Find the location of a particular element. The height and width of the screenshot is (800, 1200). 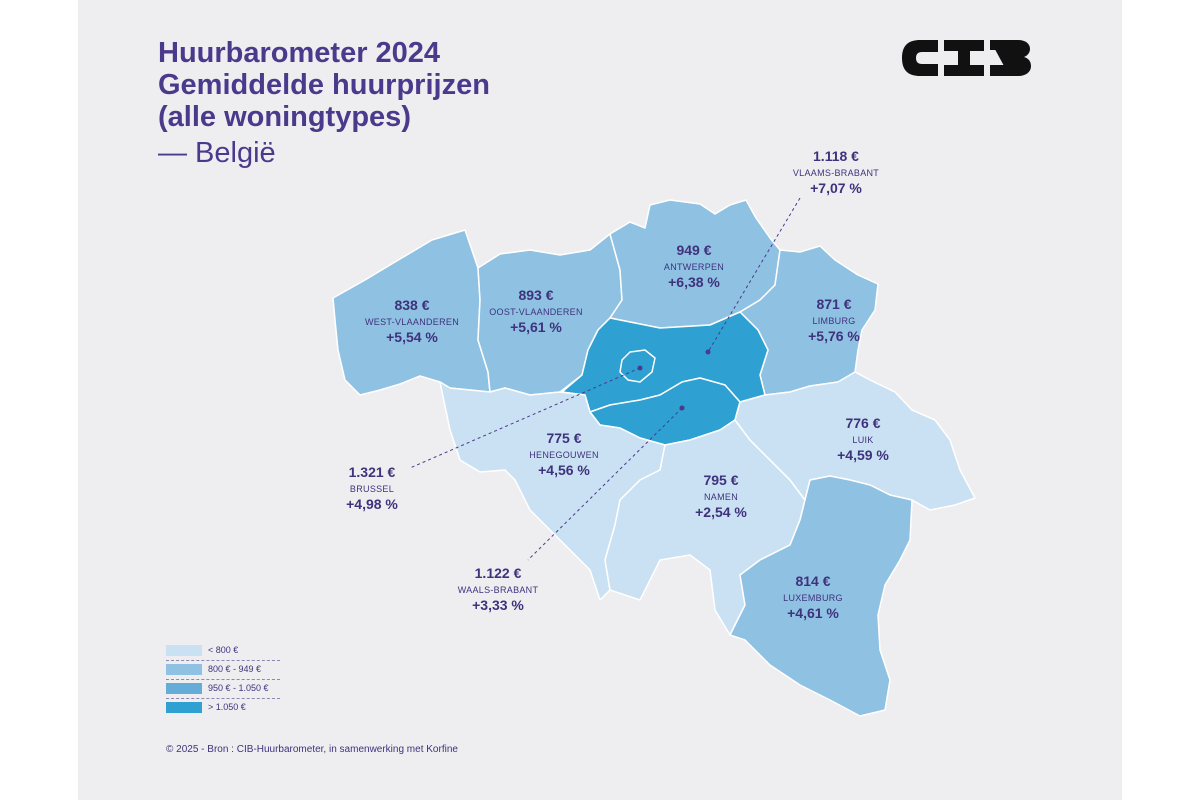

name-oost-vlaanderen: OOST-VLAANDEREN is located at coordinates (536, 312).